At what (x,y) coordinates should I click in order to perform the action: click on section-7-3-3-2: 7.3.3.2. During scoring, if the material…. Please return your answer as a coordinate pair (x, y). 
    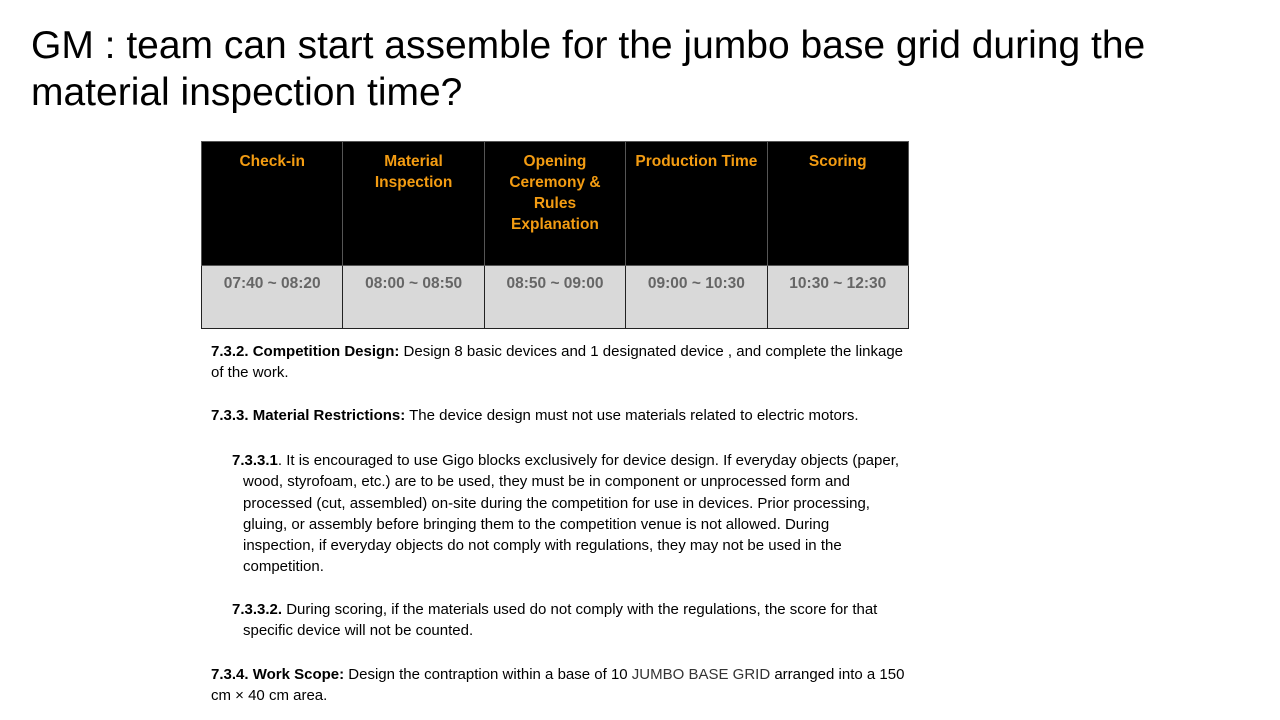
    Looking at the image, I should click on (554, 620).